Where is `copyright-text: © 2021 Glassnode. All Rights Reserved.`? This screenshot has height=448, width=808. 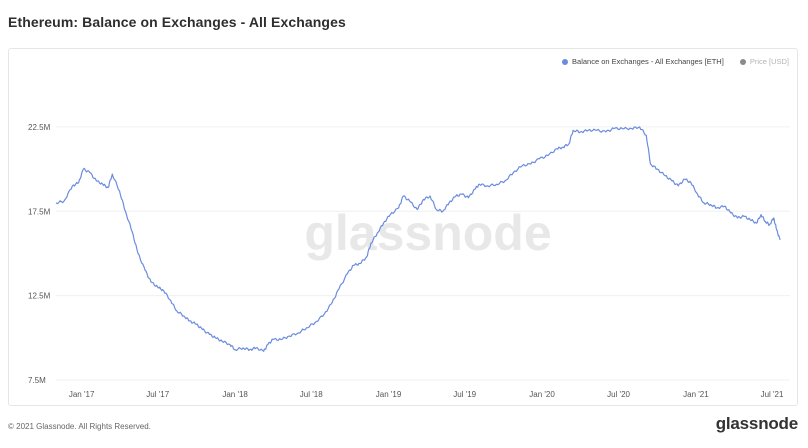
copyright-text: © 2021 Glassnode. All Rights Reserved. is located at coordinates (79, 426).